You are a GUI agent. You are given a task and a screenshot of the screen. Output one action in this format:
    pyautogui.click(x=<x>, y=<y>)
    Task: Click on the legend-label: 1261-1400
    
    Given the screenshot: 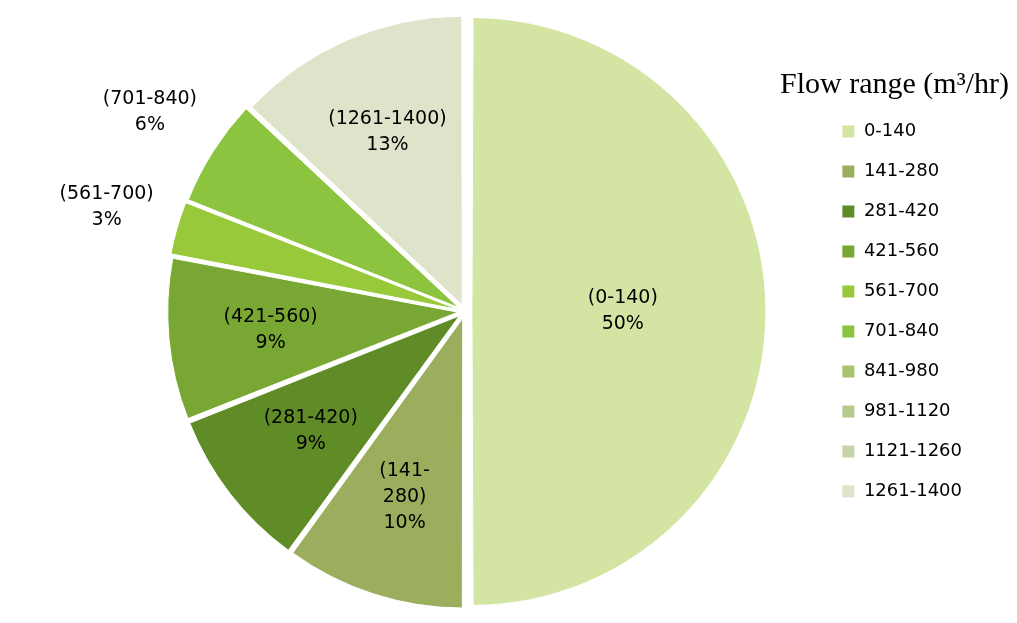 What is the action you would take?
    pyautogui.click(x=913, y=490)
    